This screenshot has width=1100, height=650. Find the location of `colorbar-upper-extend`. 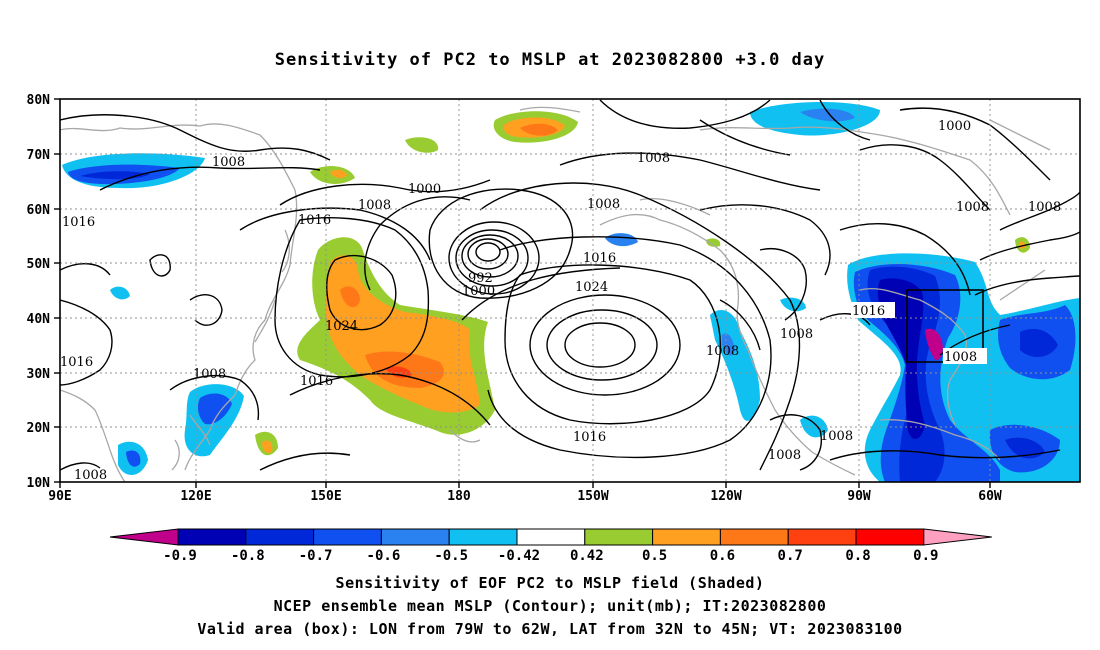

colorbar-upper-extend is located at coordinates (957, 537).